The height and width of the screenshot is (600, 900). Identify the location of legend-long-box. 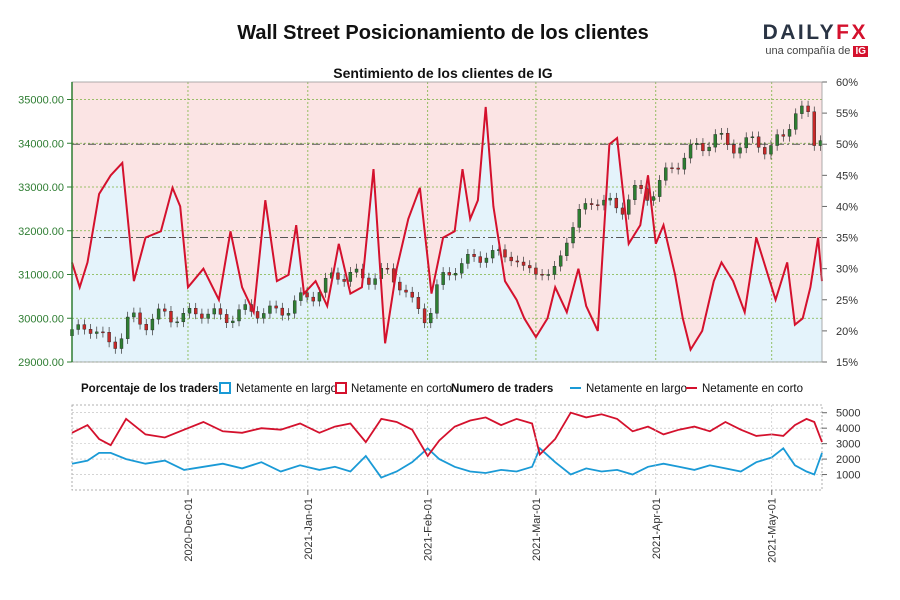
(225, 388).